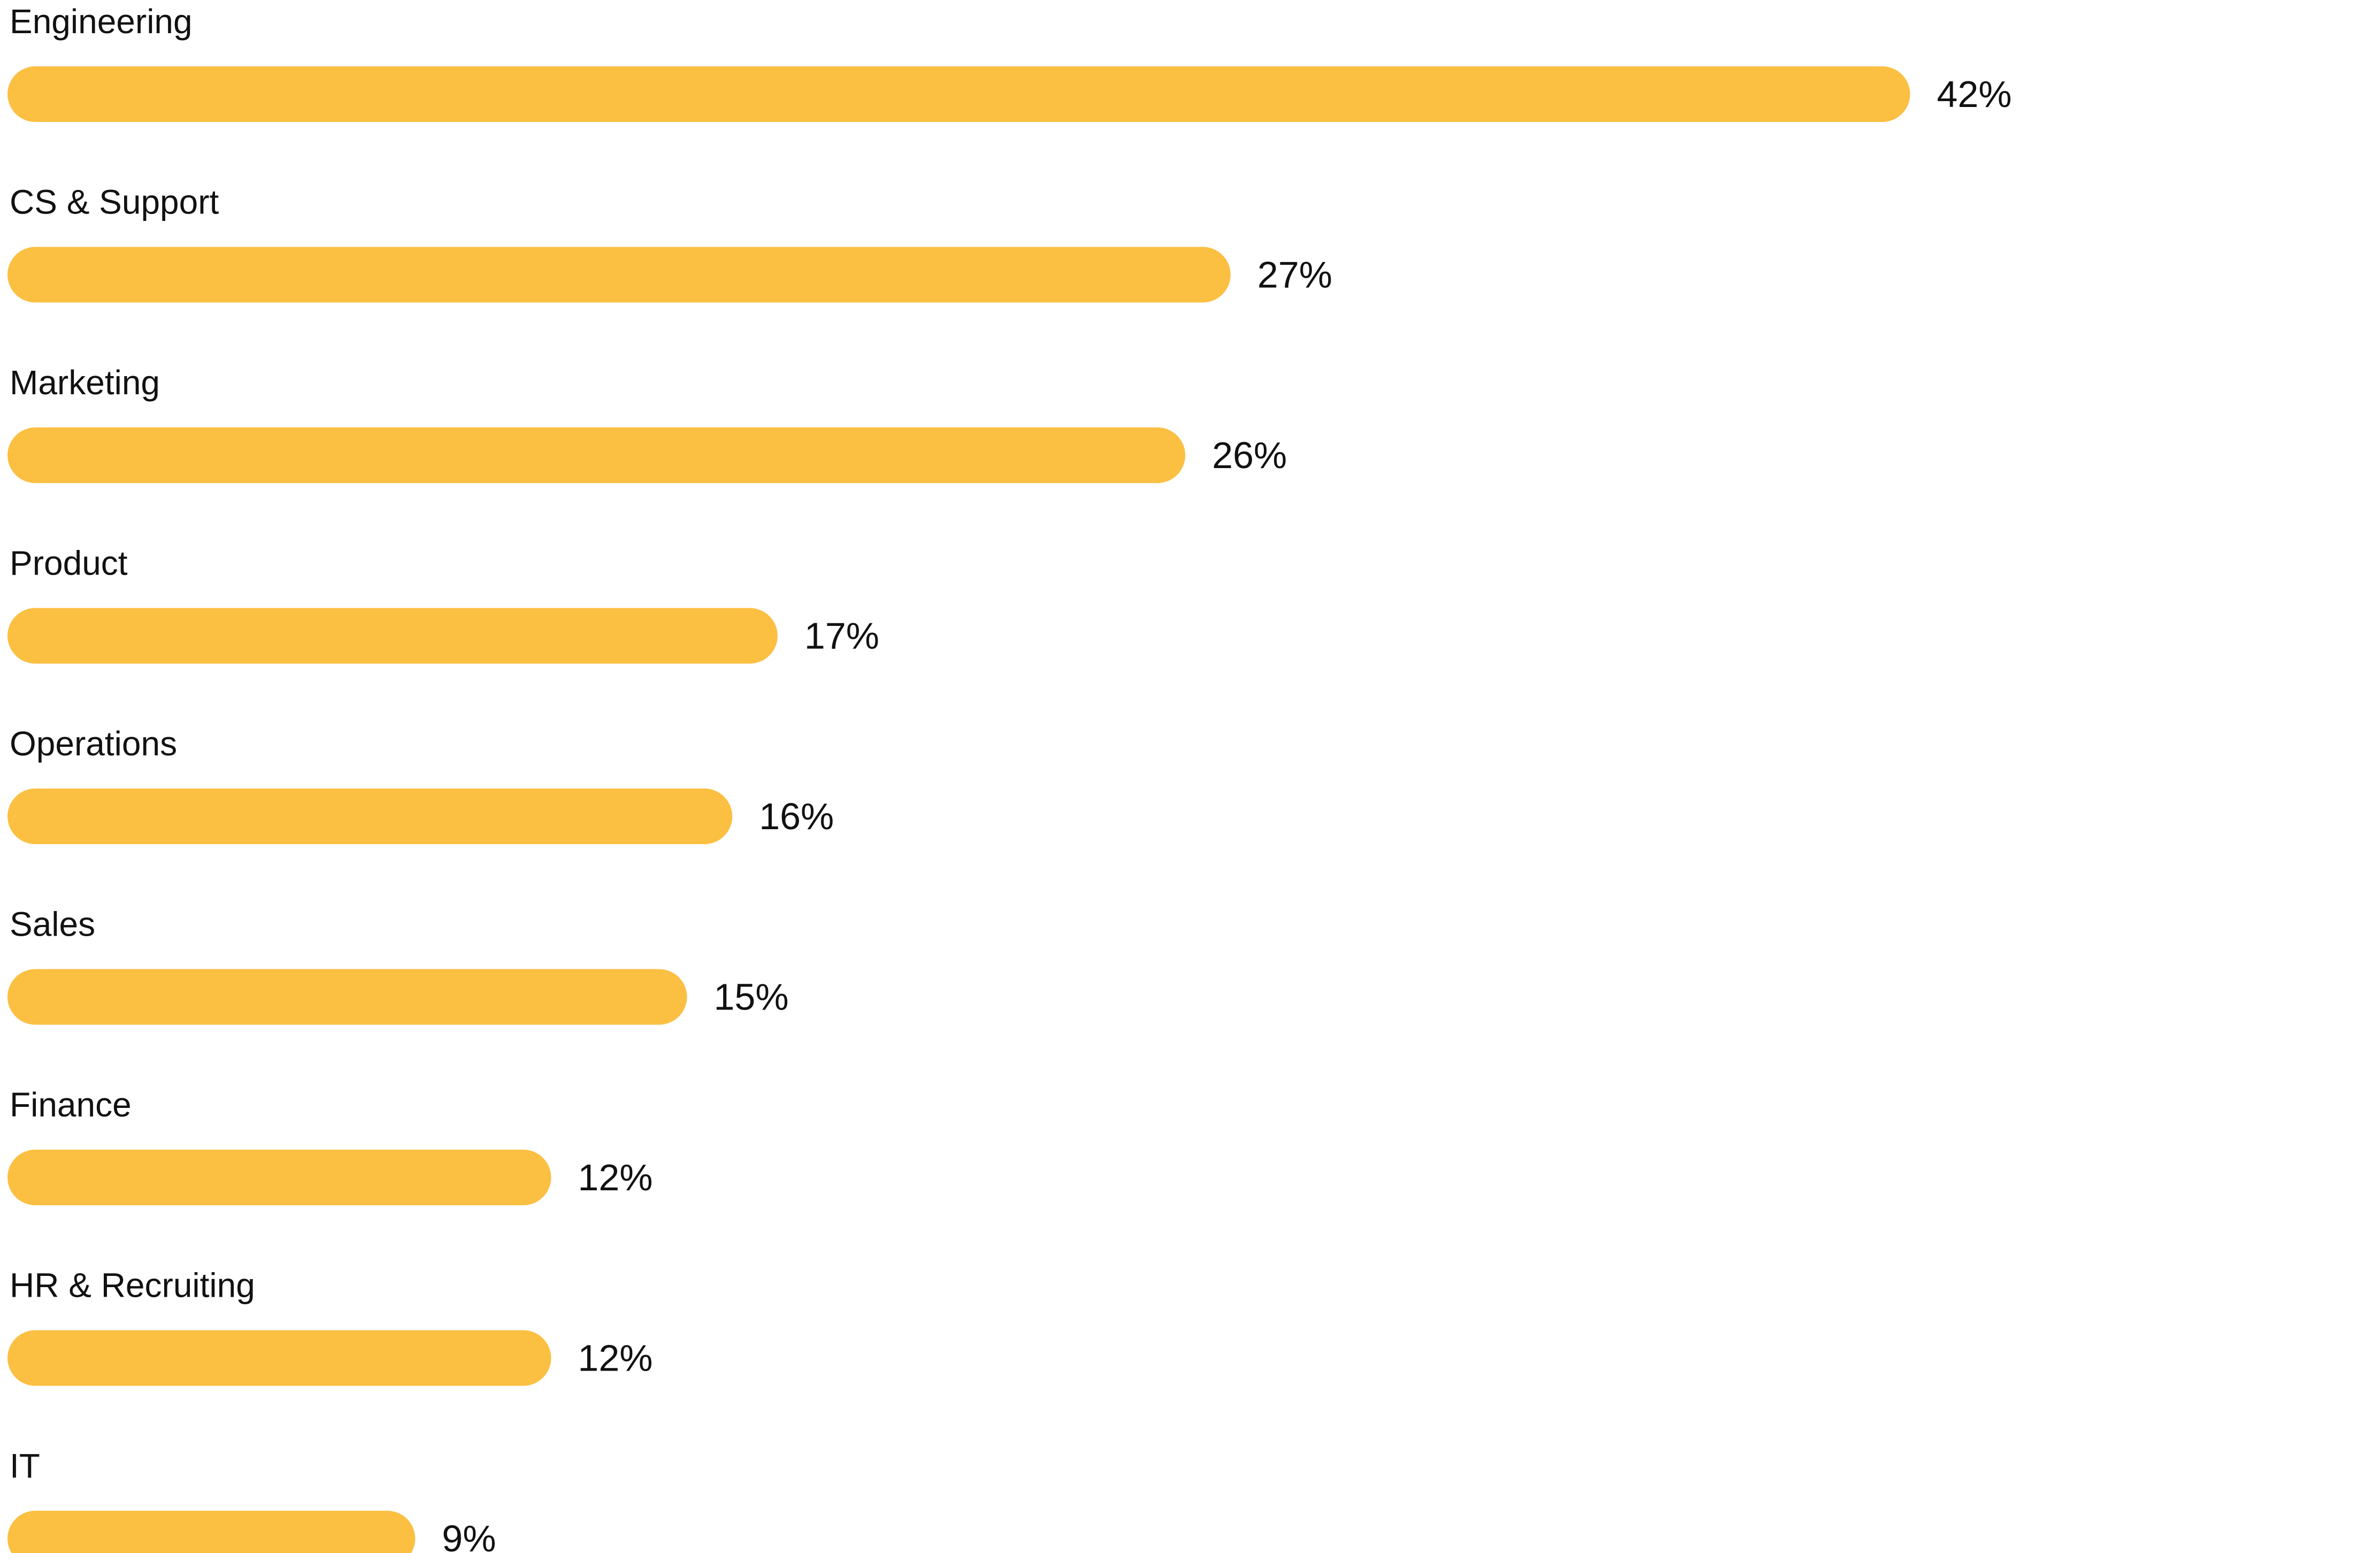 The image size is (2380, 1553). What do you see at coordinates (1010, 62) in the screenshot?
I see `bar-row: Engineering 42%` at bounding box center [1010, 62].